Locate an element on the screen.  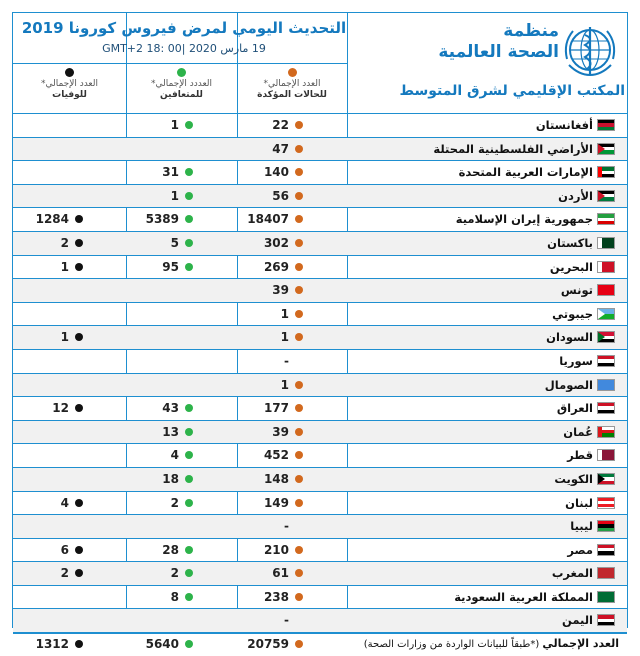
recovered-value: 13 is located at coordinates (170, 431).